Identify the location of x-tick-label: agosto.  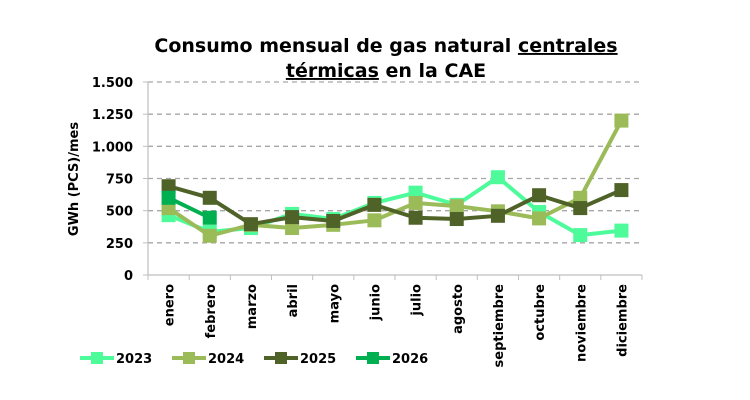
(458, 309).